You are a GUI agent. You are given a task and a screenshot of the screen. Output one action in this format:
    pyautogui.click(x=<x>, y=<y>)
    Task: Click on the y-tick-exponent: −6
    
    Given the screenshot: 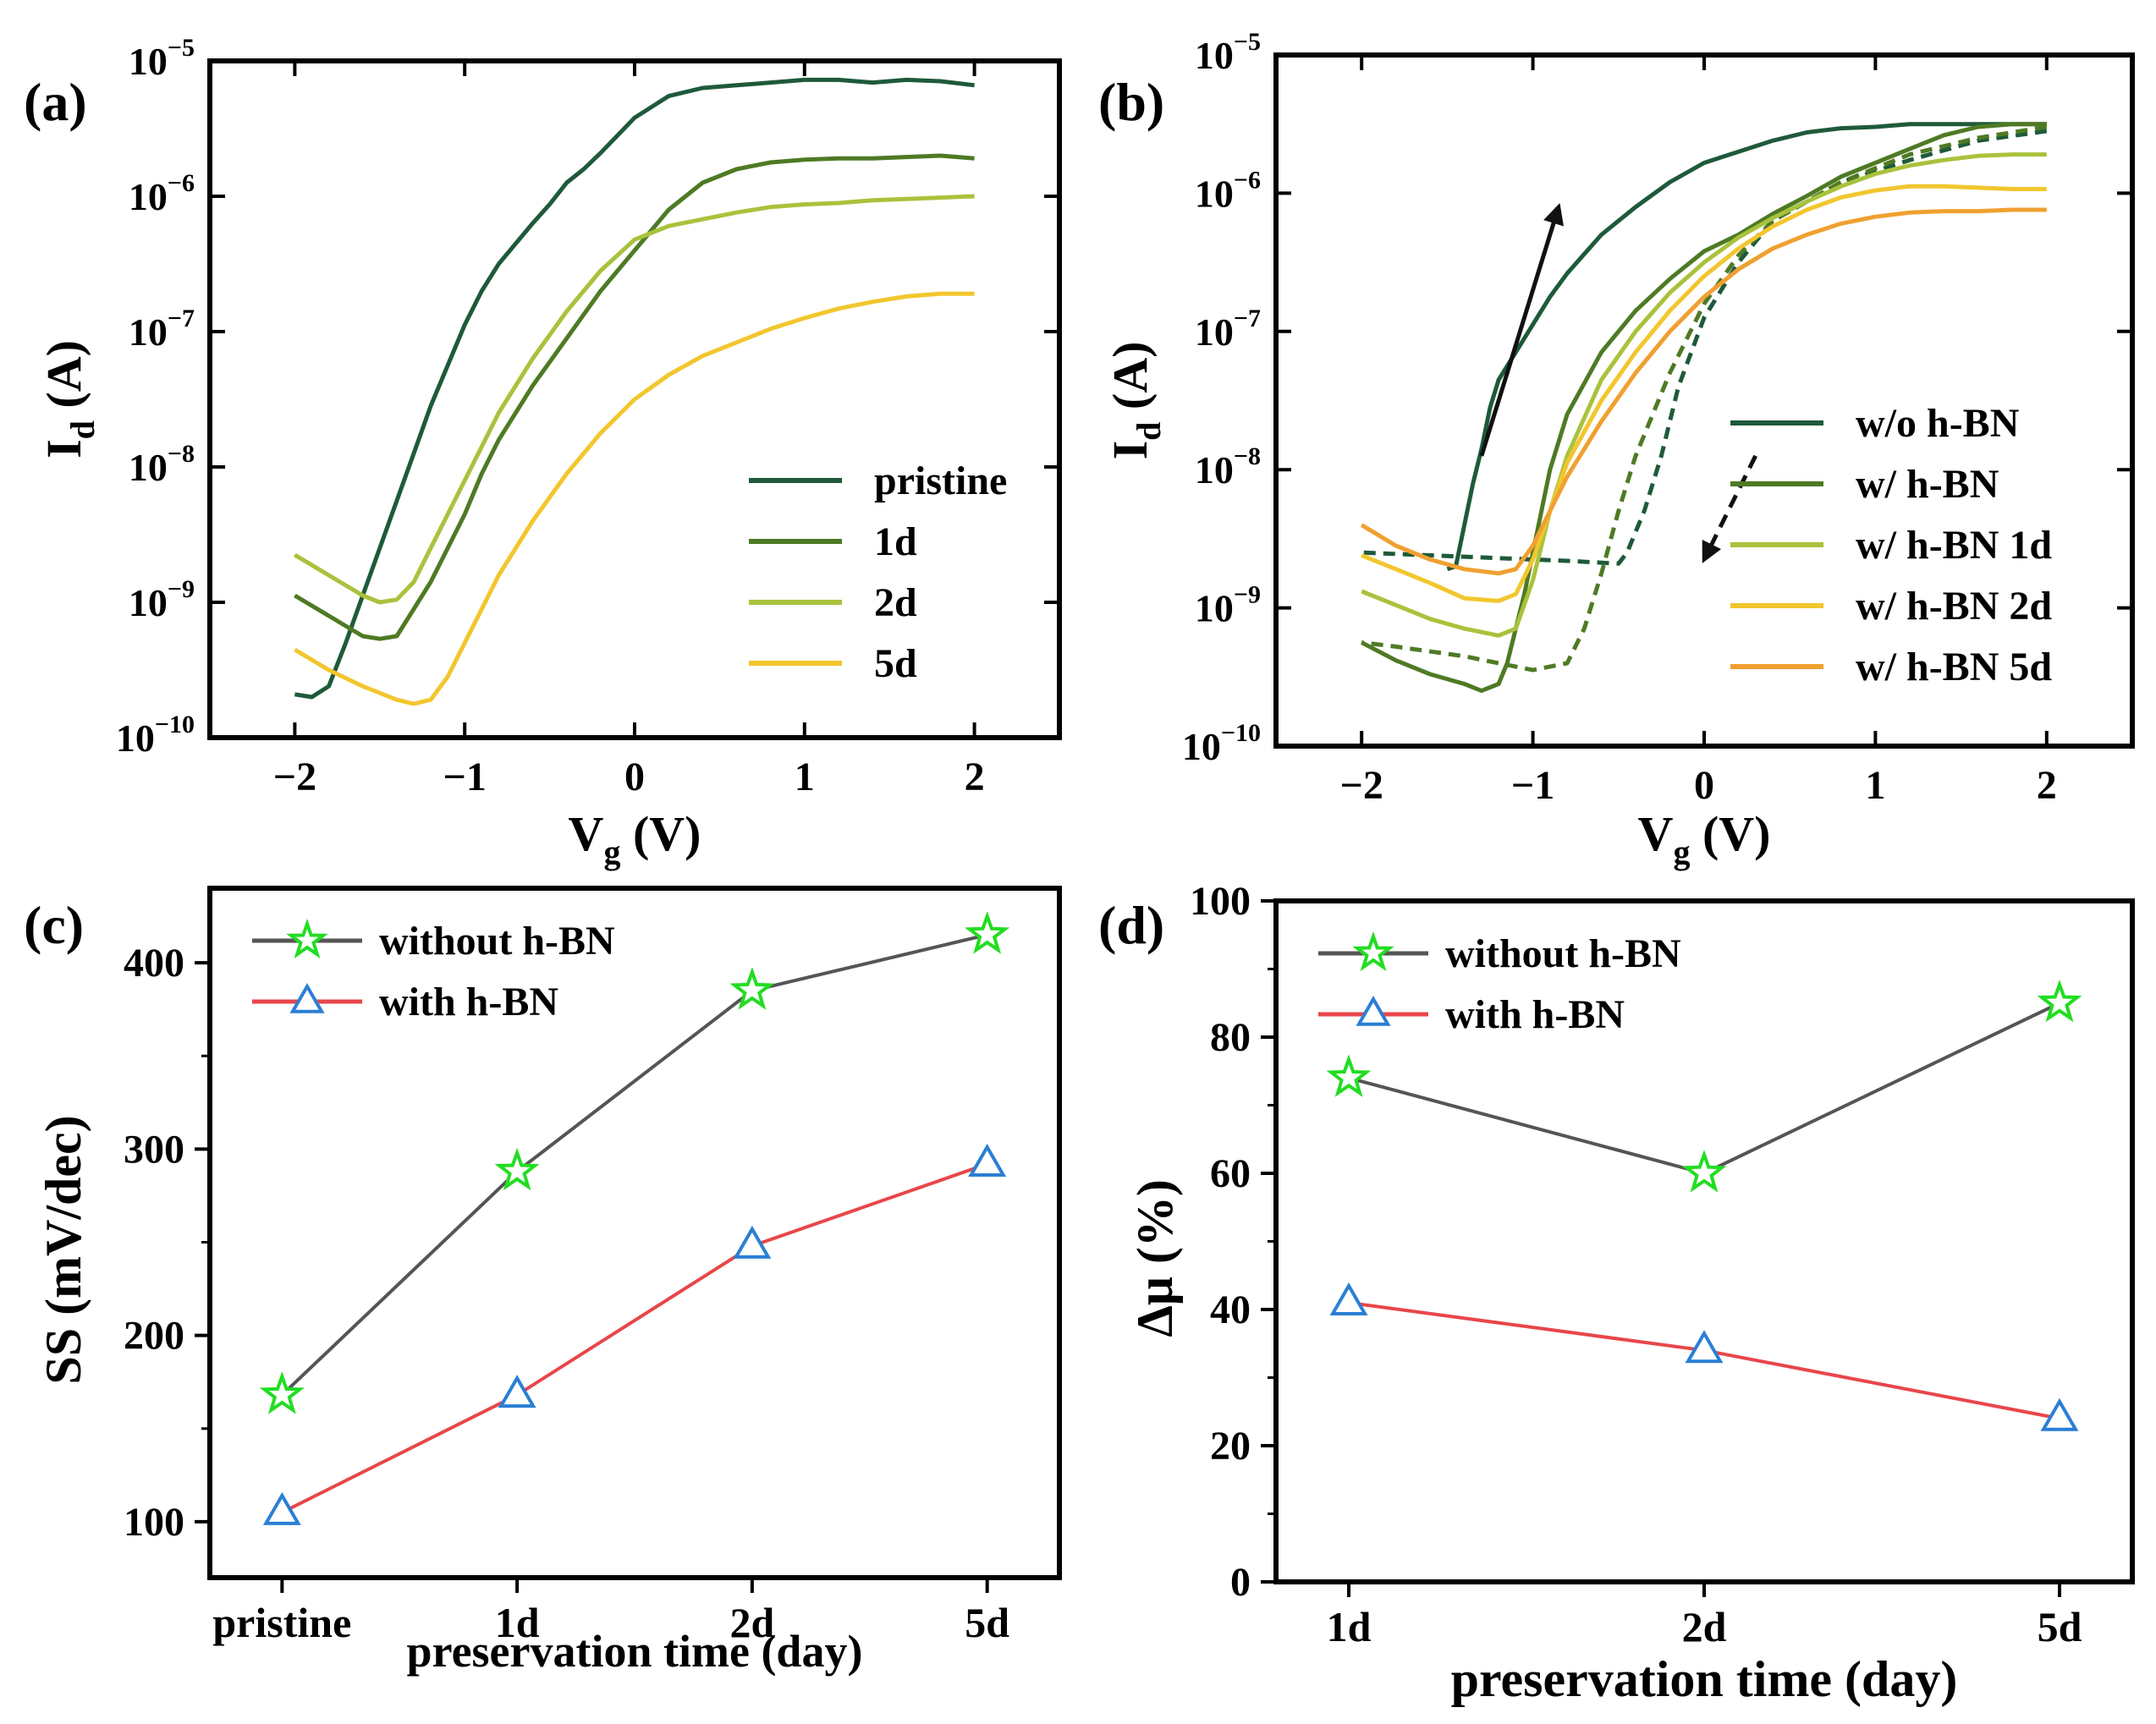 What is the action you would take?
    pyautogui.click(x=1248, y=180)
    